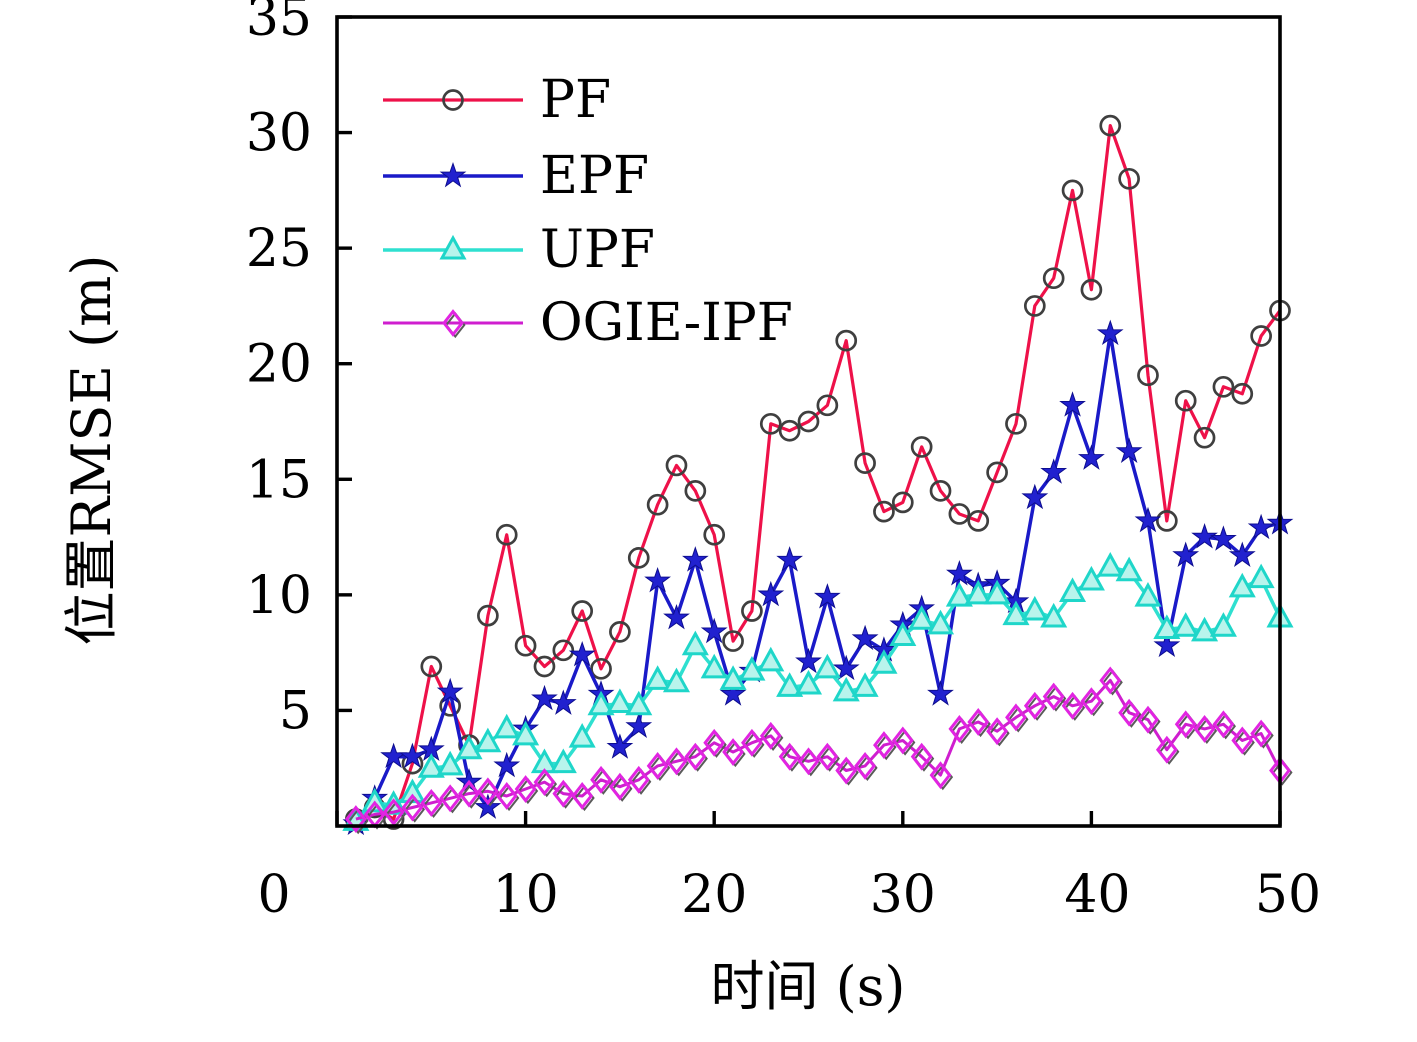  I want to click on series-OGIE-IPF, so click(818, 750).